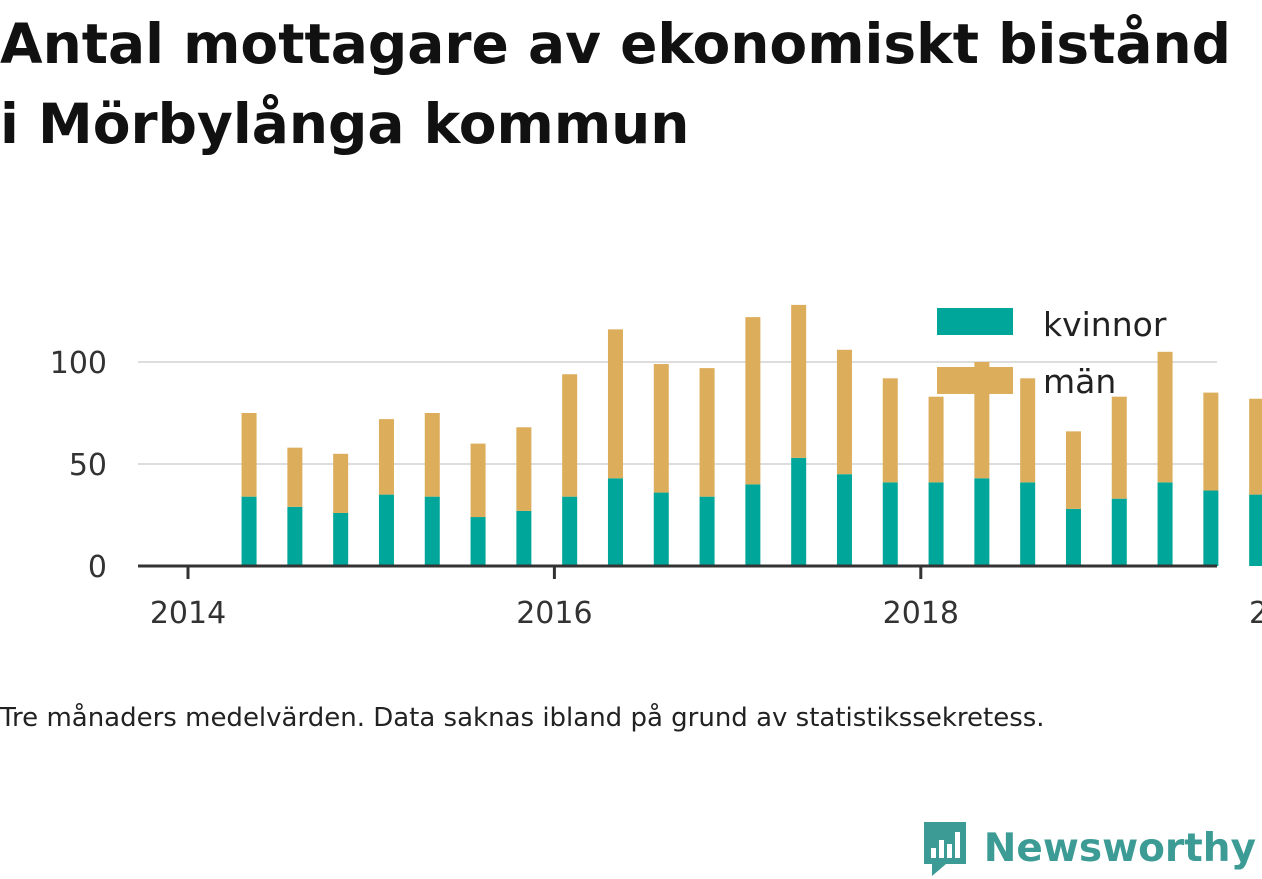 Image resolution: width=1262 pixels, height=879 pixels. I want to click on y-tick-label: 100, so click(78, 363).